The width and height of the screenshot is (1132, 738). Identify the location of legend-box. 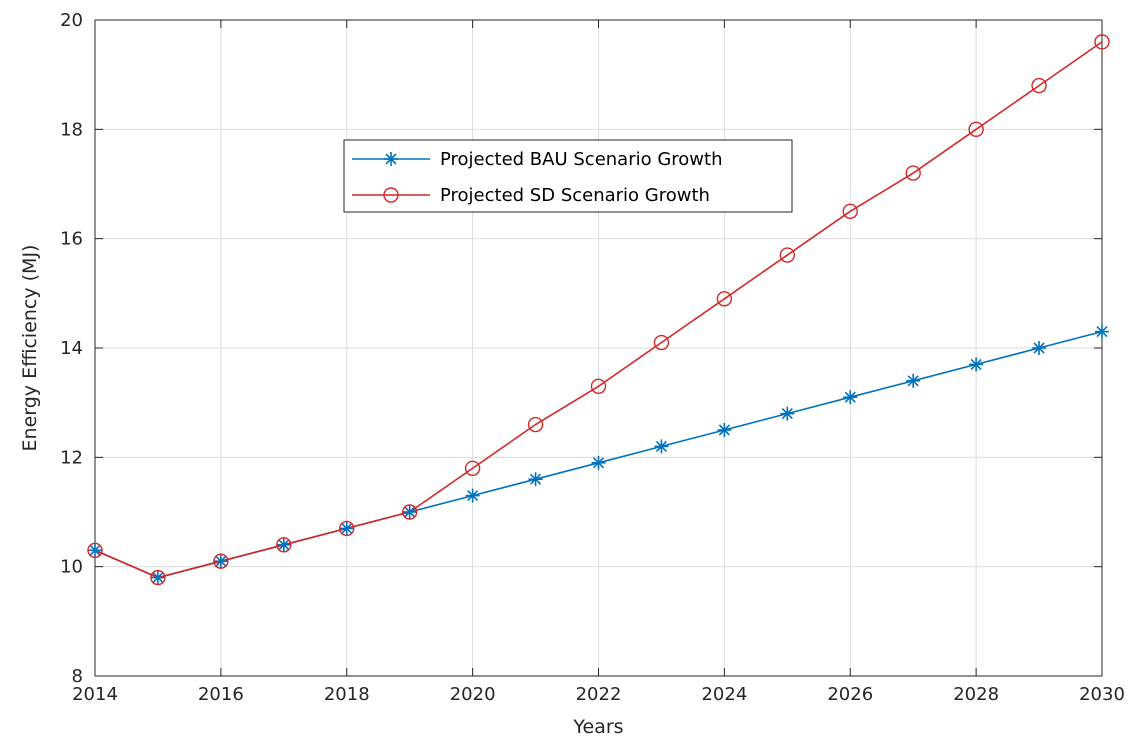
(568, 176).